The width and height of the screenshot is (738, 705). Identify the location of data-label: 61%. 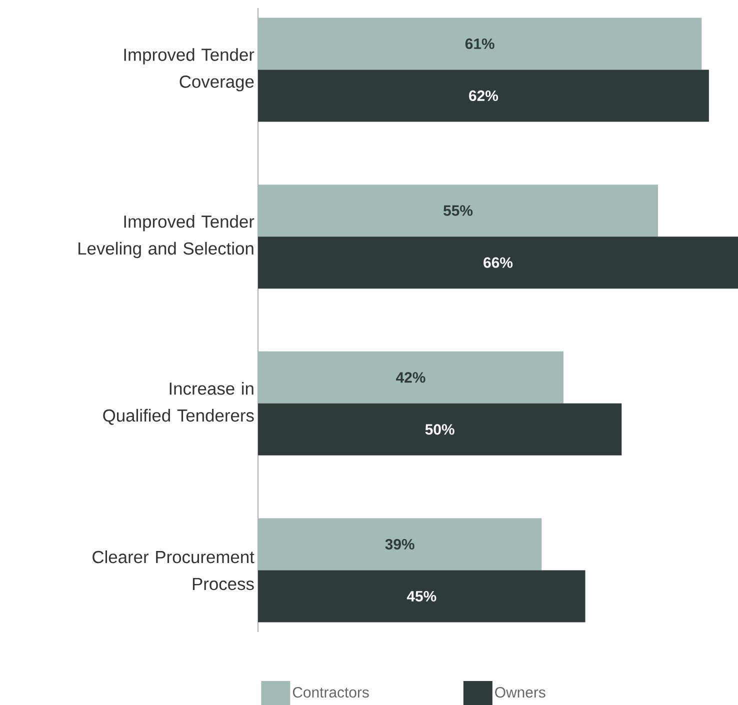
(479, 44).